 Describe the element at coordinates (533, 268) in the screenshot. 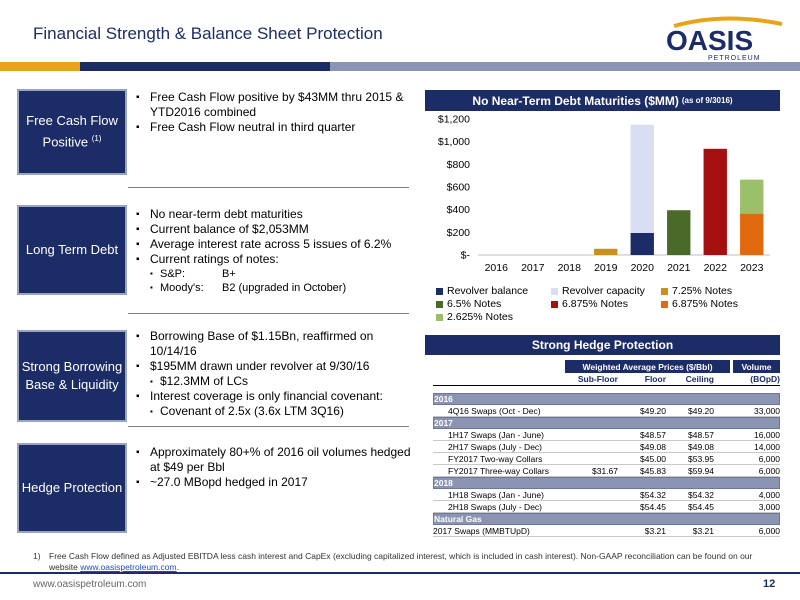

I see `x-tick-label: 2017` at that location.